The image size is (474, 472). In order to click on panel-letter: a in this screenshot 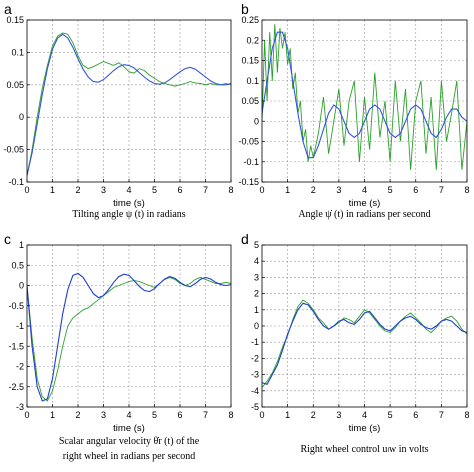, I will do `click(8, 9)`.